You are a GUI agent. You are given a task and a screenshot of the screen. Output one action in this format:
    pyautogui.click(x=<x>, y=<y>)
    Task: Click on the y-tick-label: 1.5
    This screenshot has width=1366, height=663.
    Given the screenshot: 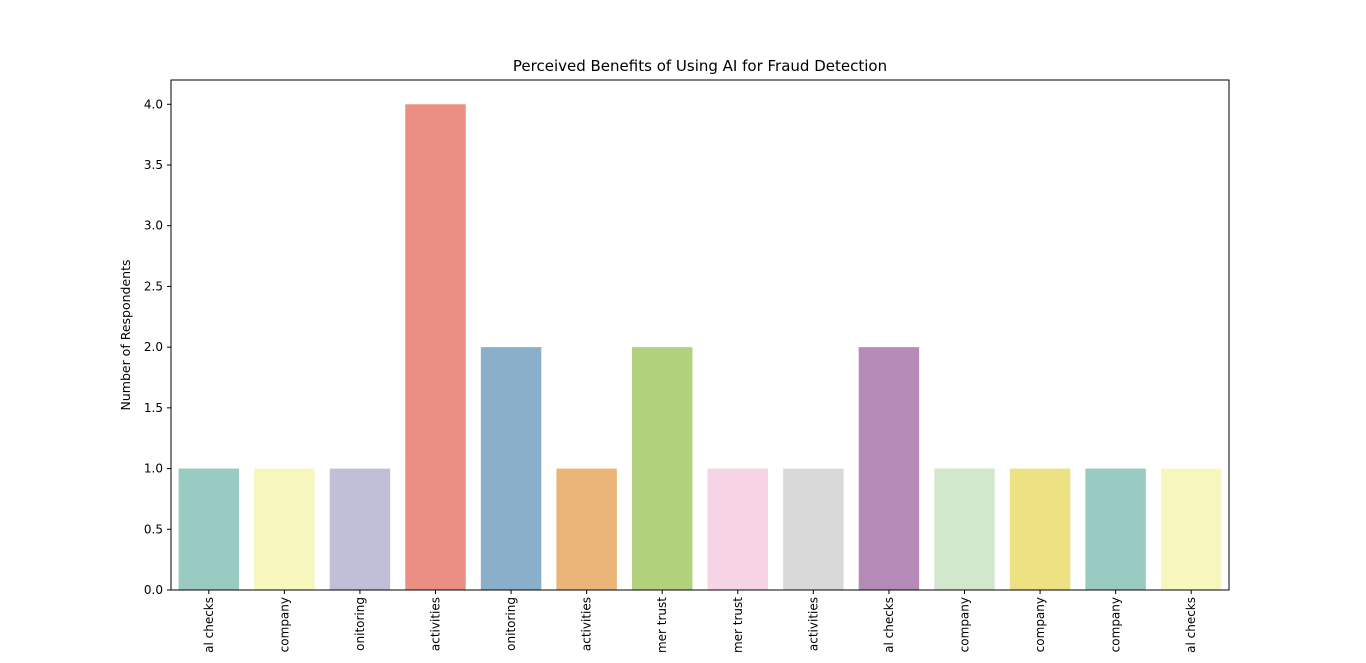 What is the action you would take?
    pyautogui.click(x=153, y=408)
    